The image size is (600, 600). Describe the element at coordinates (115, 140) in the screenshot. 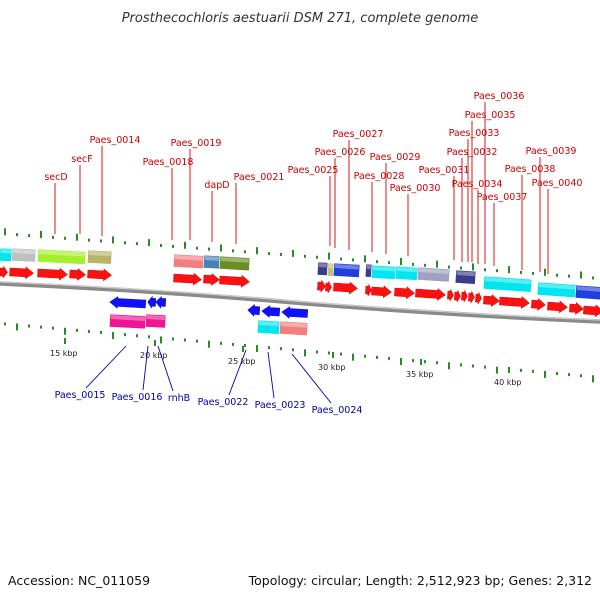

I see `forward-gene-label: Paes_0014` at that location.